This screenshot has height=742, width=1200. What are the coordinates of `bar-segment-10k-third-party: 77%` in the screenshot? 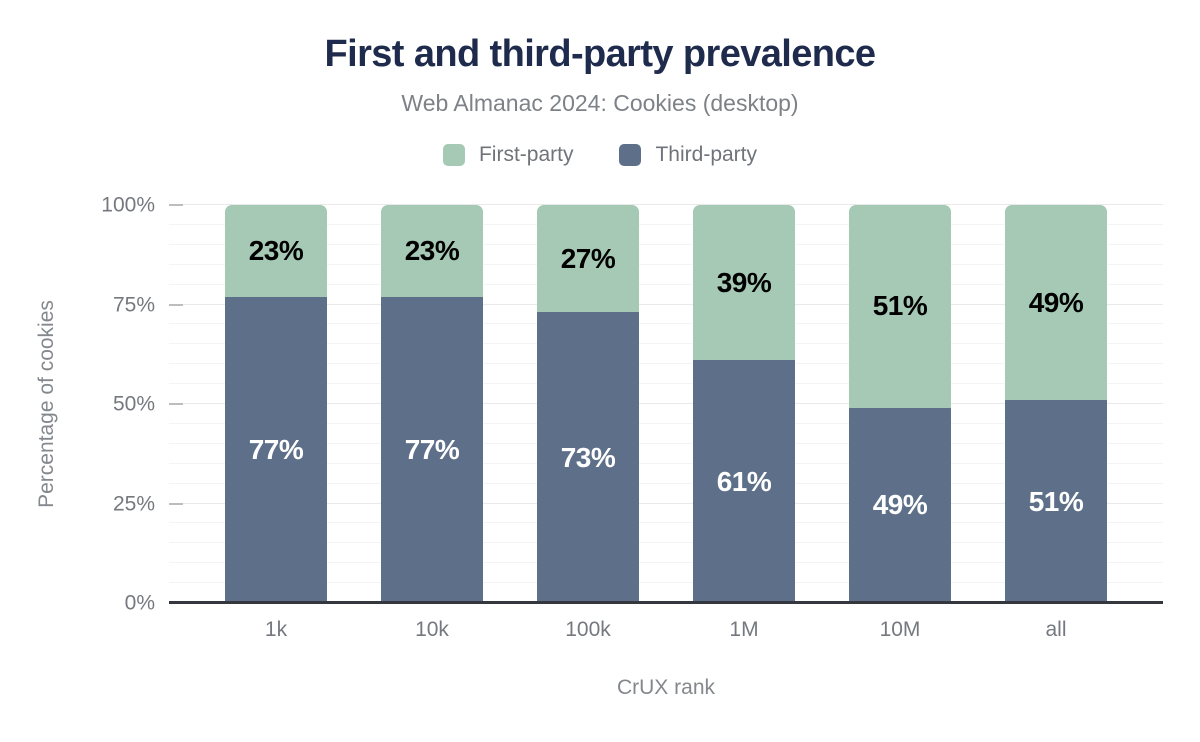 It's located at (432, 449).